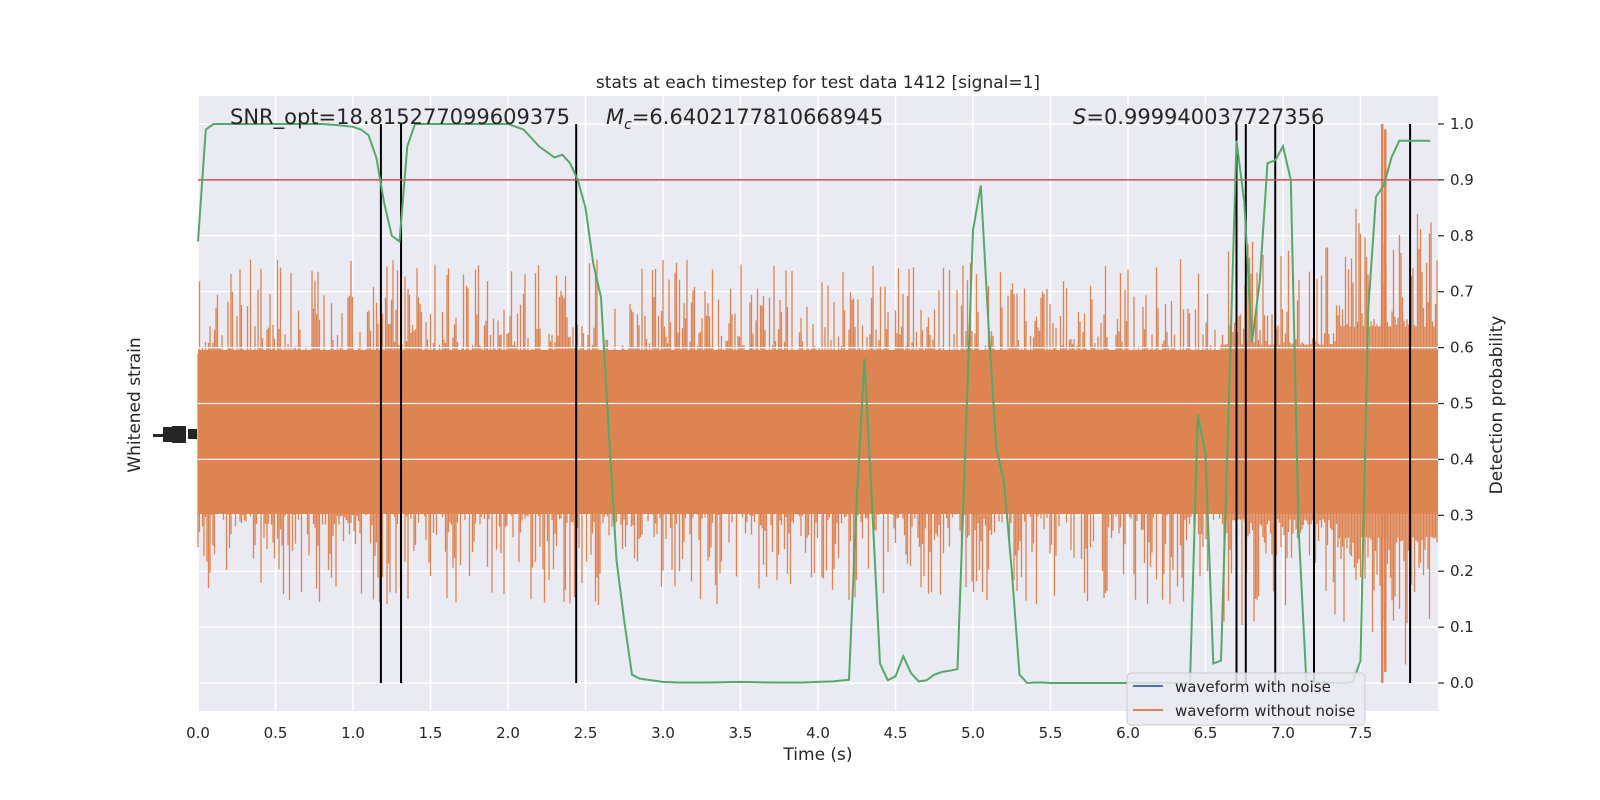 The width and height of the screenshot is (1600, 800). I want to click on legend-box, so click(1246, 699).